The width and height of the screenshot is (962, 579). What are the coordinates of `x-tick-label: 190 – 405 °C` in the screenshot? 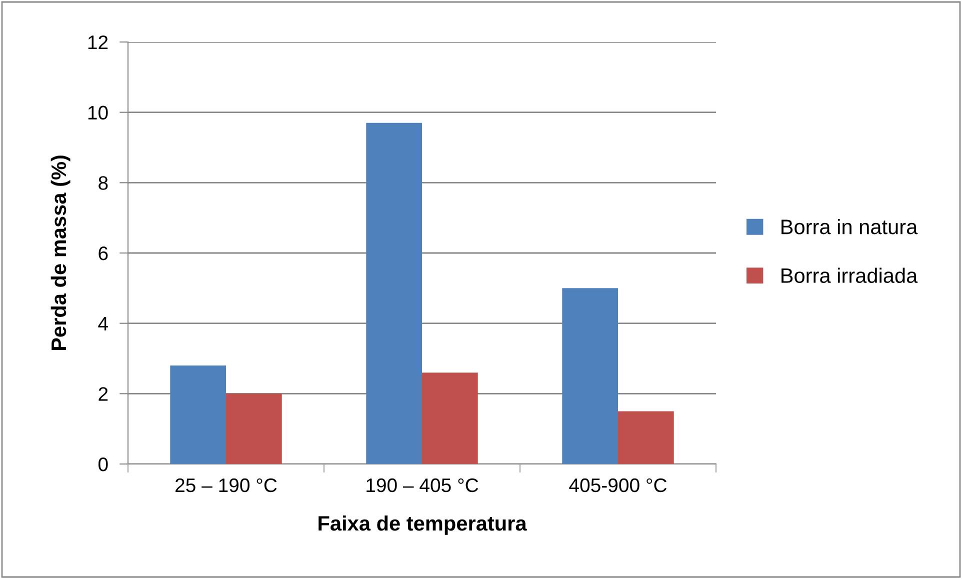 It's located at (422, 485).